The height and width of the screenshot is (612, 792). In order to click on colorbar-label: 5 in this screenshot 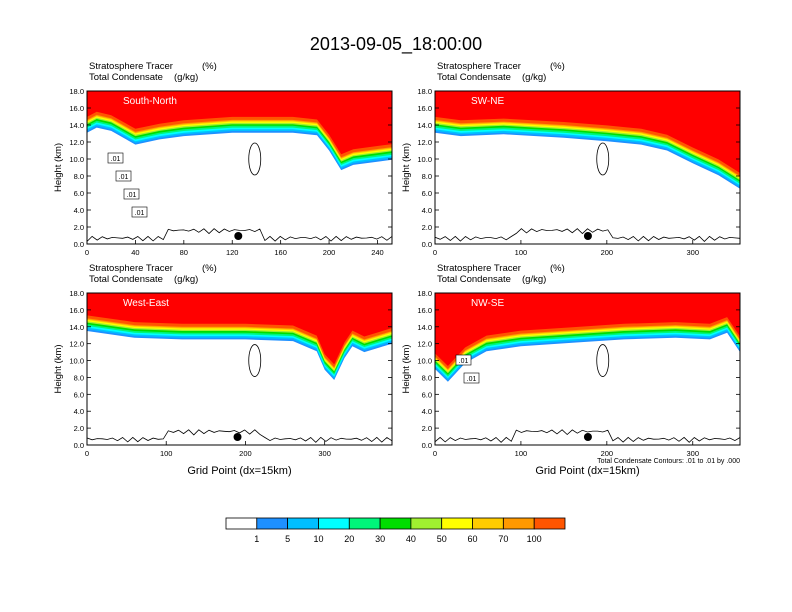, I will do `click(287, 539)`.